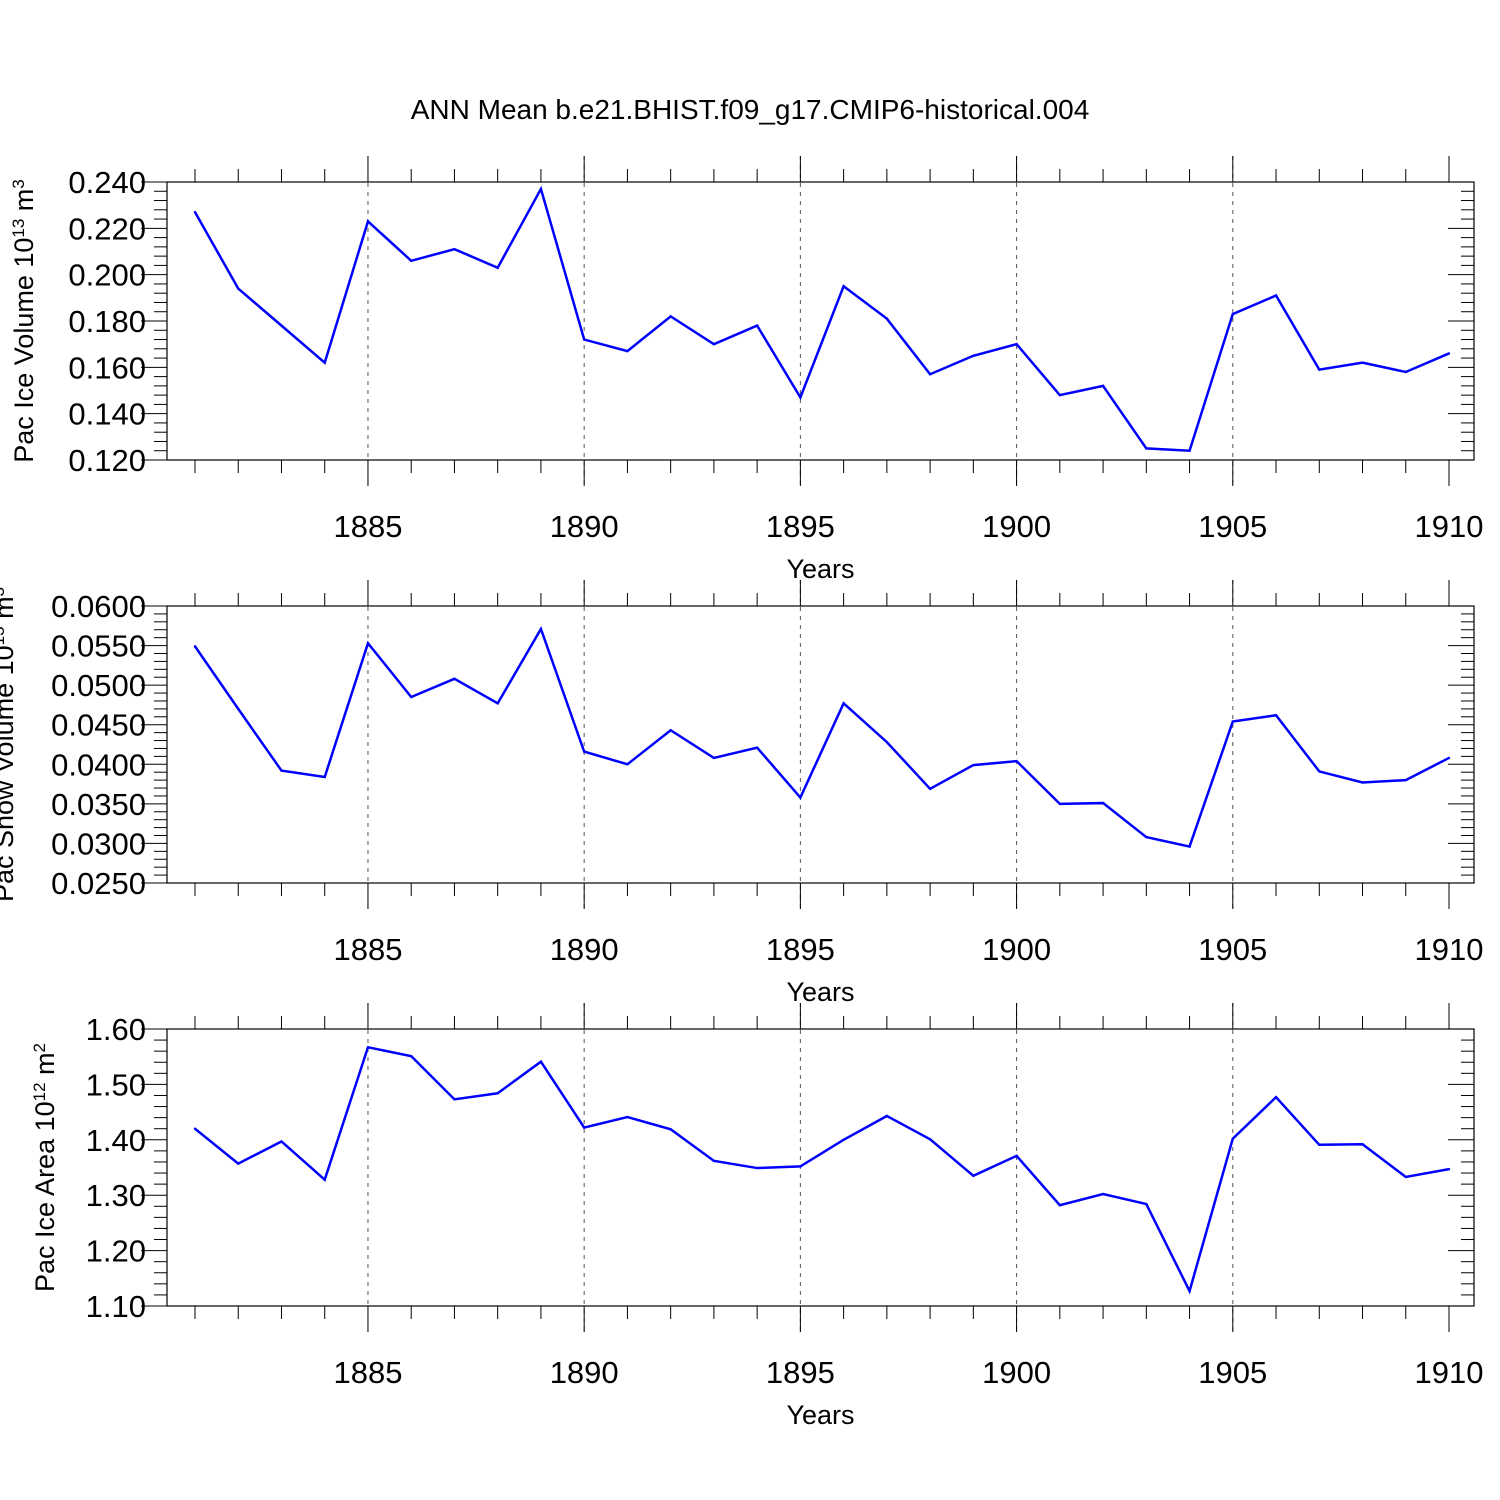  What do you see at coordinates (45, 1167) in the screenshot?
I see `y-axis-label: Pac Ice Area 1012 m2` at bounding box center [45, 1167].